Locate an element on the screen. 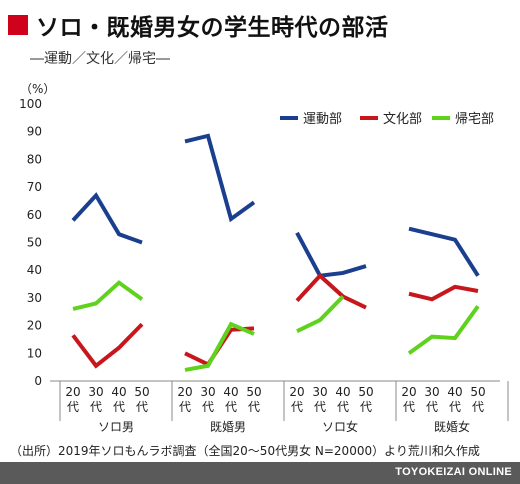  y-tick-label: 90 is located at coordinates (34, 132).